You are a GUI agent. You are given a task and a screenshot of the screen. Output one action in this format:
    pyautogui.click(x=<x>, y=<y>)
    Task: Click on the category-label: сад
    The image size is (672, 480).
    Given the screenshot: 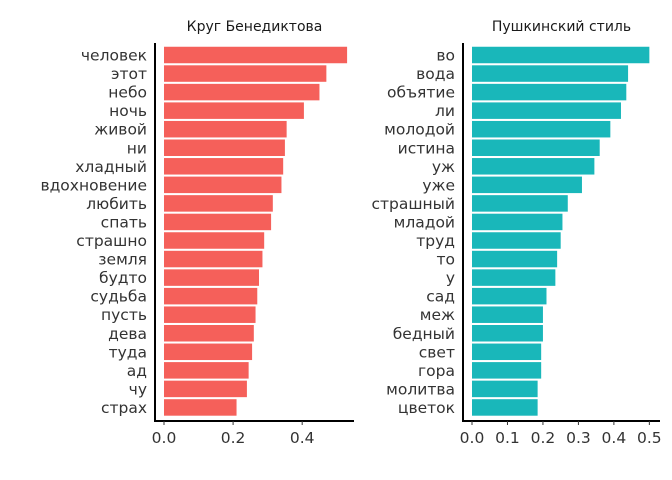 What is the action you would take?
    pyautogui.click(x=440, y=297)
    